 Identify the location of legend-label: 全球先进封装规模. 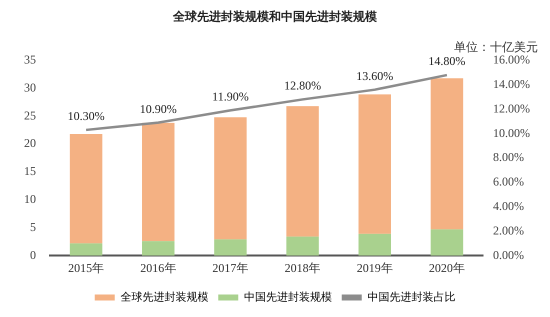
(164, 297).